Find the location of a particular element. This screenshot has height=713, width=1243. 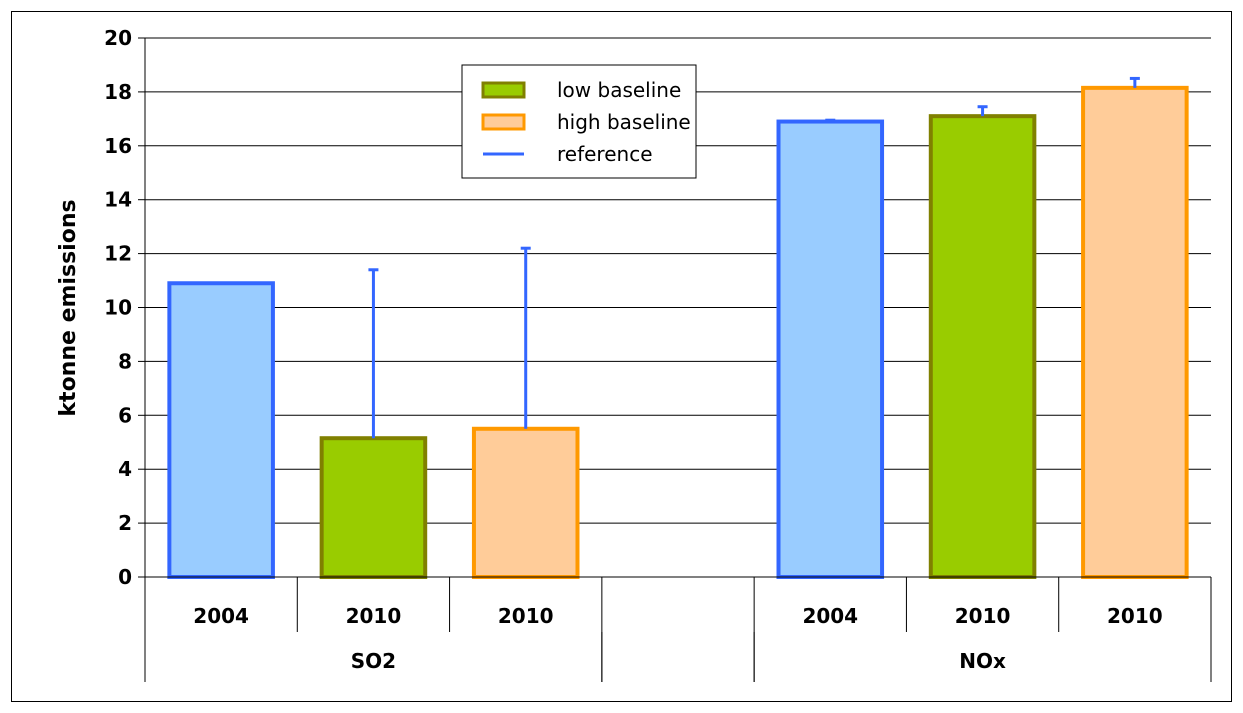

y-tick-label: 4 is located at coordinates (125, 469).